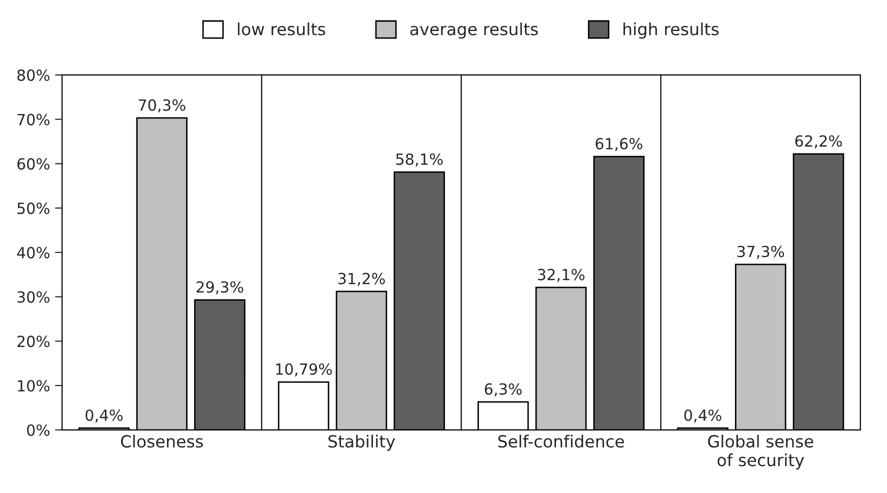 The width and height of the screenshot is (887, 493). What do you see at coordinates (671, 30) in the screenshot?
I see `legend-label: high results` at bounding box center [671, 30].